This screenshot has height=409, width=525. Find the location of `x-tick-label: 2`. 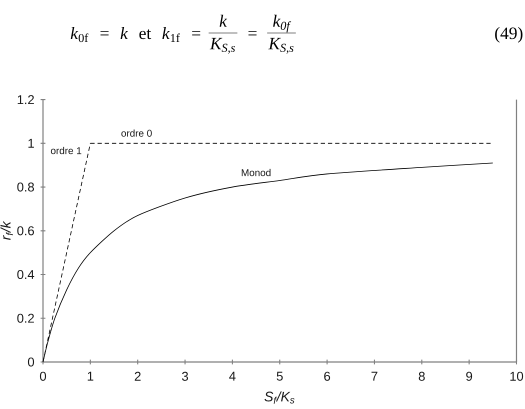

x-tick-label: 2 is located at coordinates (137, 376).